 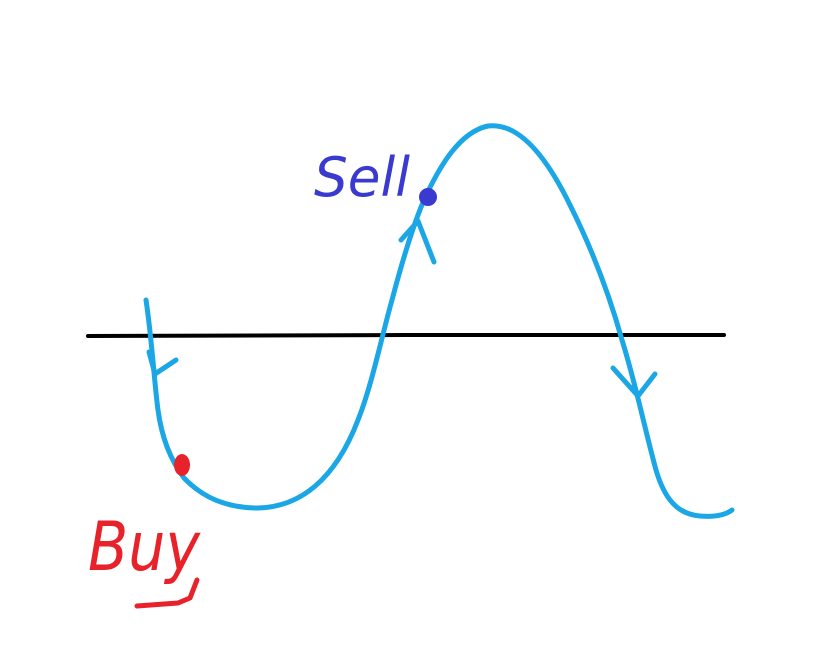 I want to click on arrow-down-right-icon, so click(x=634, y=382).